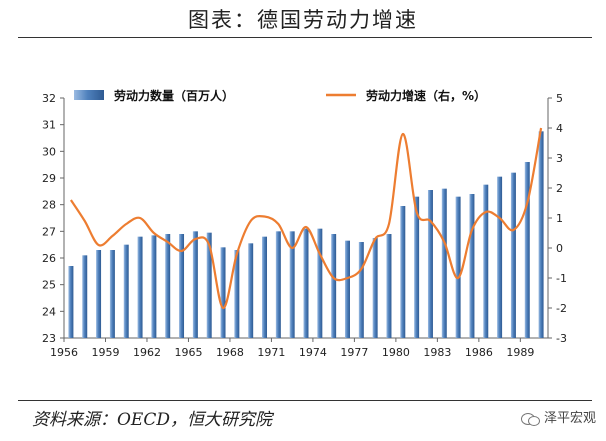 The height and width of the screenshot is (441, 606). Describe the element at coordinates (303, 20) in the screenshot. I see `page-title: 图表：德国劳动力增速` at that location.